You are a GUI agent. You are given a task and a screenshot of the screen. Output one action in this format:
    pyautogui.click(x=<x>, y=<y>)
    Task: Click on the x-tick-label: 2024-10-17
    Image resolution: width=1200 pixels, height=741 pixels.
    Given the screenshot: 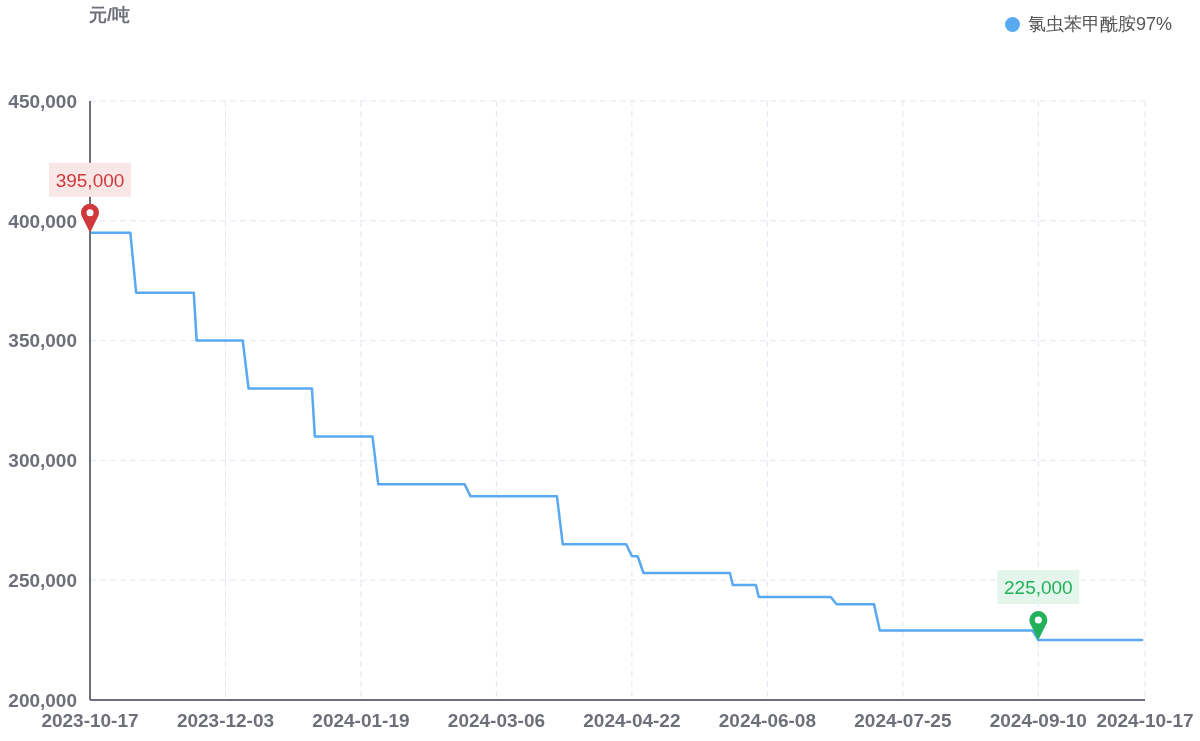 What is the action you would take?
    pyautogui.click(x=1145, y=721)
    